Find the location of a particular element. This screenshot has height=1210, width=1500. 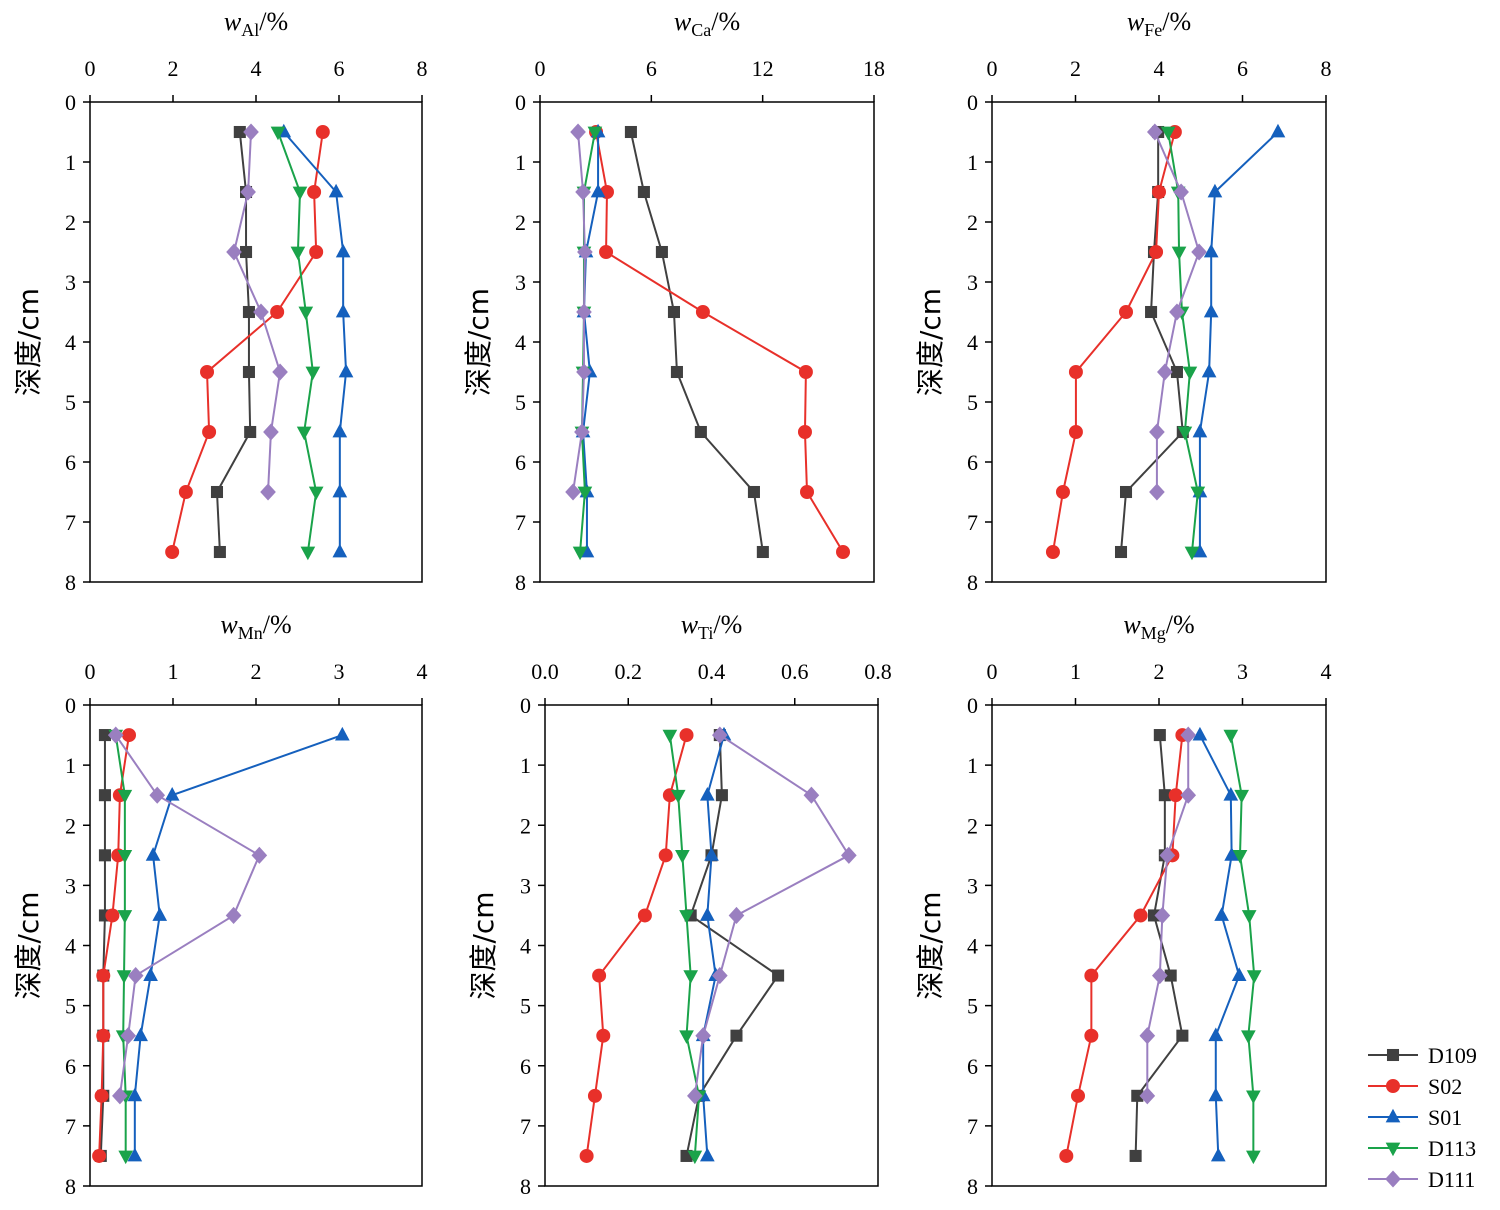

x-tick-label: 8 is located at coordinates (422, 68).